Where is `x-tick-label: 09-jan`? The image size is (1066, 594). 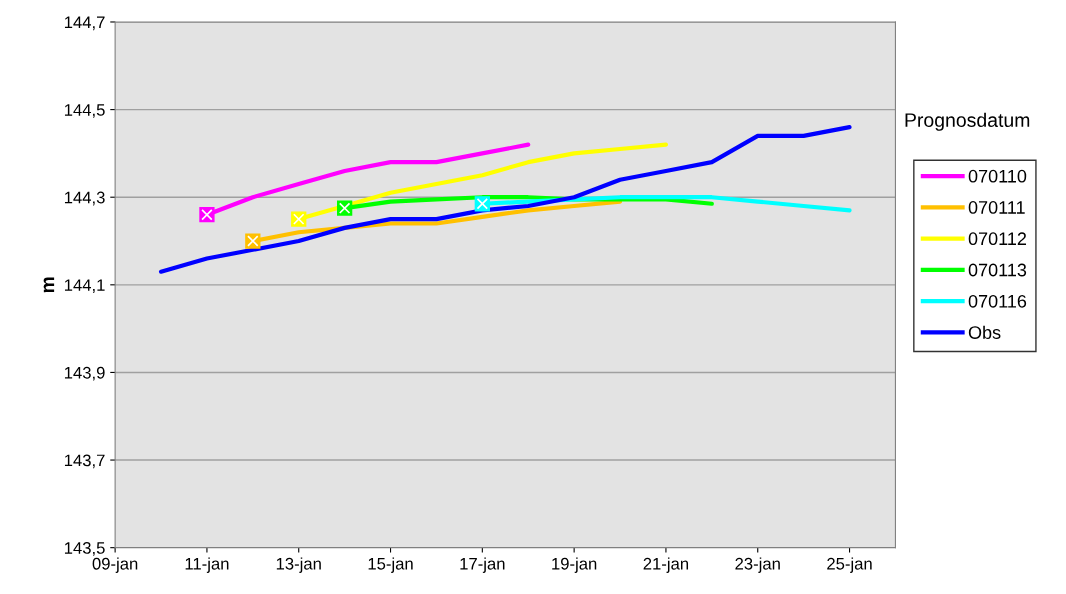 x-tick-label: 09-jan is located at coordinates (115, 565).